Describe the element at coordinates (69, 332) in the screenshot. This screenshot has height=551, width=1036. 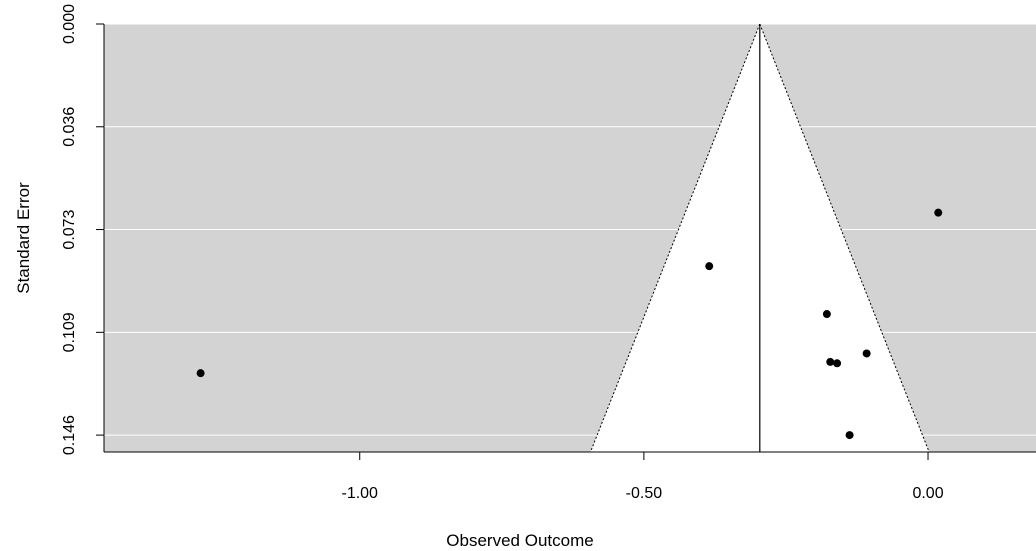
I see `y-tick-label: 0.109` at that location.